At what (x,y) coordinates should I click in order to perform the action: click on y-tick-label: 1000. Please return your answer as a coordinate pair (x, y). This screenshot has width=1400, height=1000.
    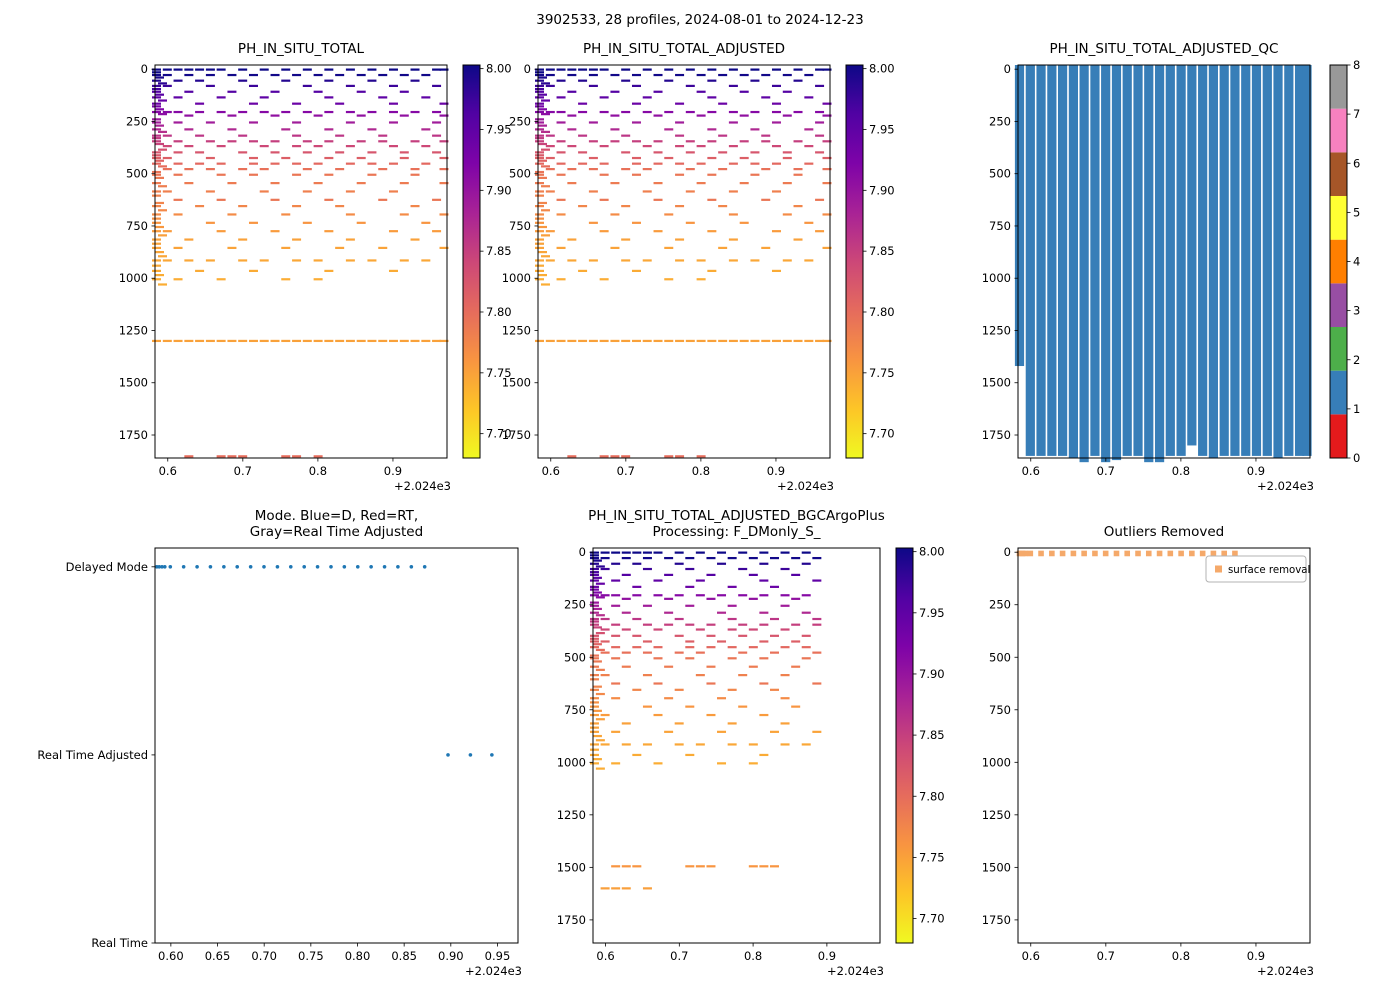
    Looking at the image, I should click on (133, 278).